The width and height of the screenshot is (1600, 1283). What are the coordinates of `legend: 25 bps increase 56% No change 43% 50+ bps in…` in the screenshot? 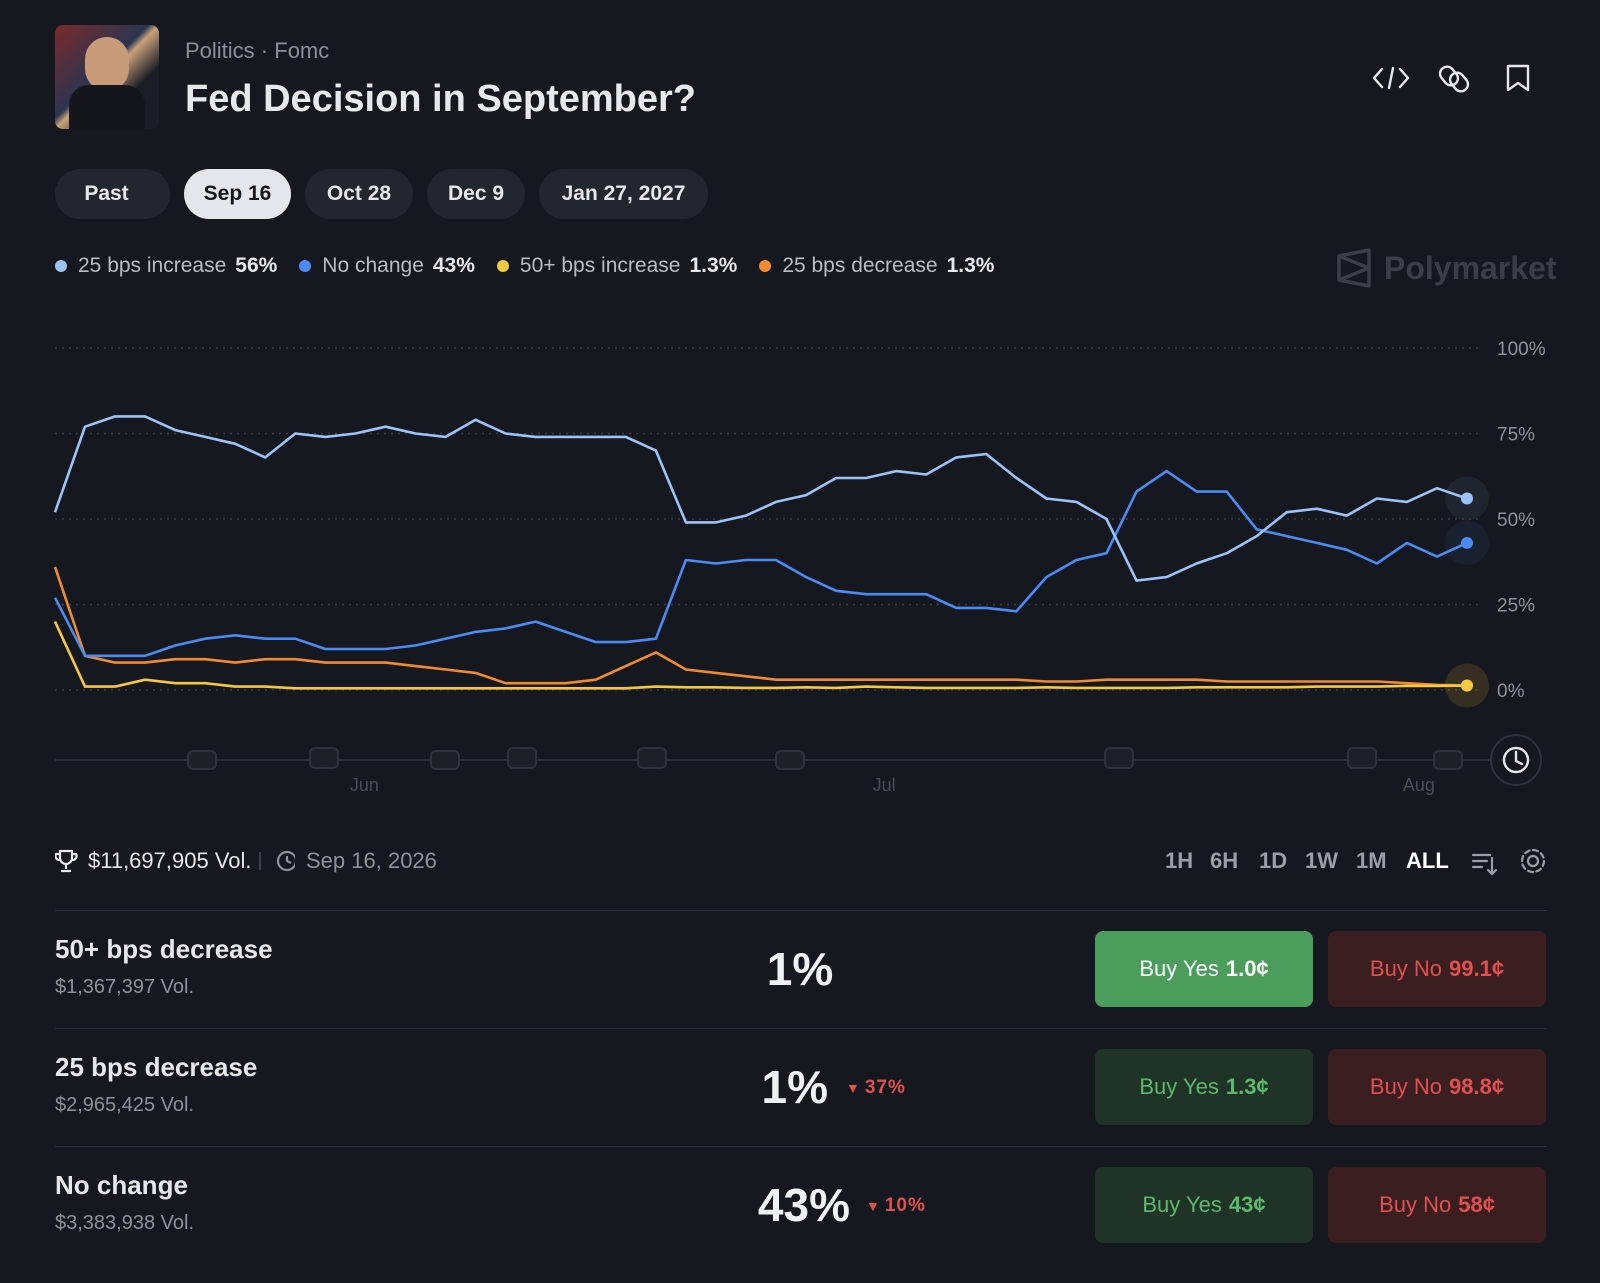 It's located at (535, 266).